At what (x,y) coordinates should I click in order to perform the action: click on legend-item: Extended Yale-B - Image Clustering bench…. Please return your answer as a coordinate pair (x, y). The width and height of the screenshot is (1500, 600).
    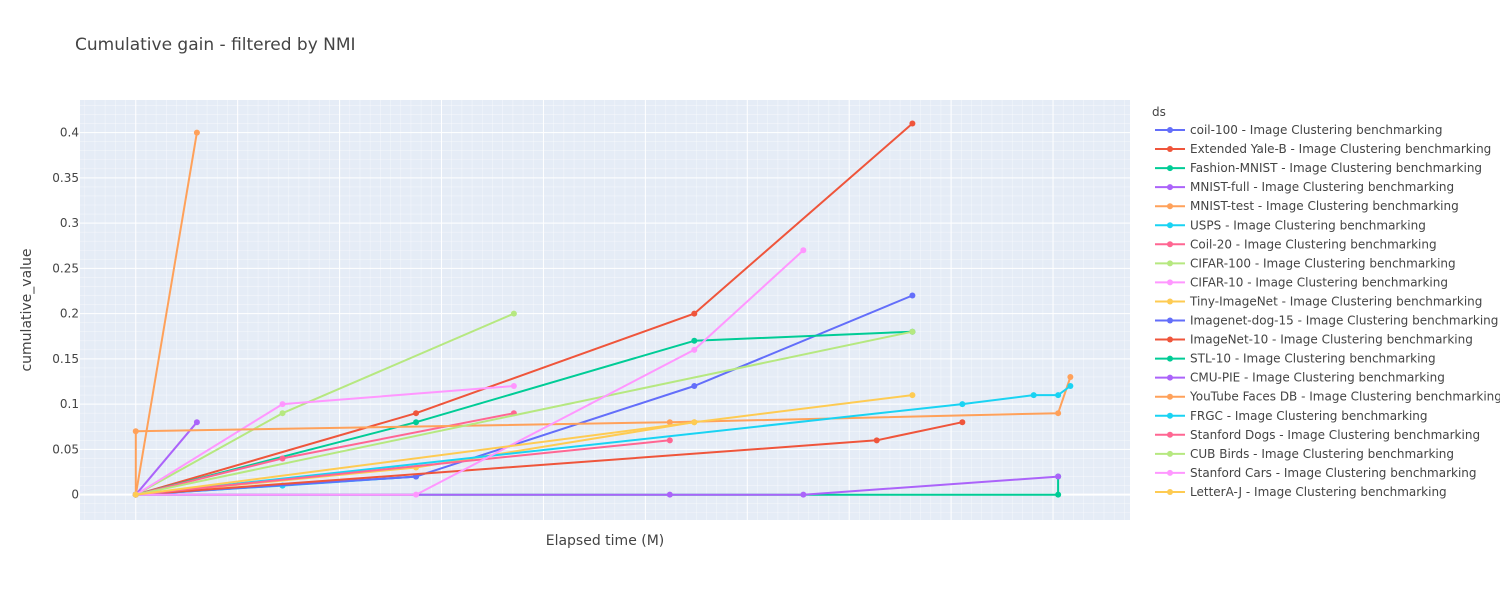
    Looking at the image, I should click on (1323, 149).